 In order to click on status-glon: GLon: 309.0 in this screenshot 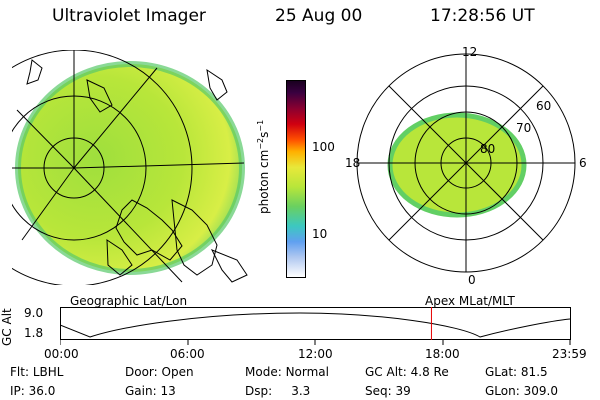, I will do `click(521, 391)`.